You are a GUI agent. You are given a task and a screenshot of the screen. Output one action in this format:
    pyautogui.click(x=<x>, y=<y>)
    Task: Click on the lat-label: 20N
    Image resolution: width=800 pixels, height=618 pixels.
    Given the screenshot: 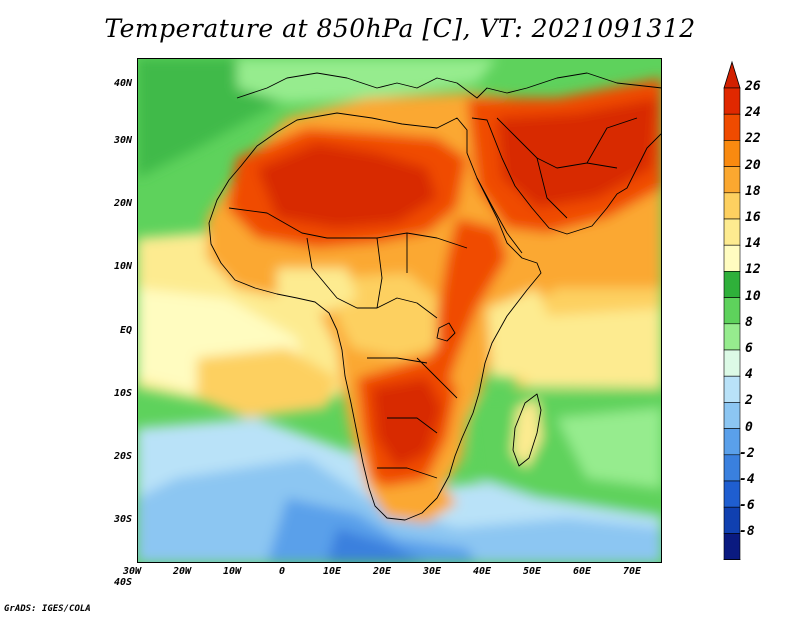 What is the action you would take?
    pyautogui.click(x=122, y=204)
    